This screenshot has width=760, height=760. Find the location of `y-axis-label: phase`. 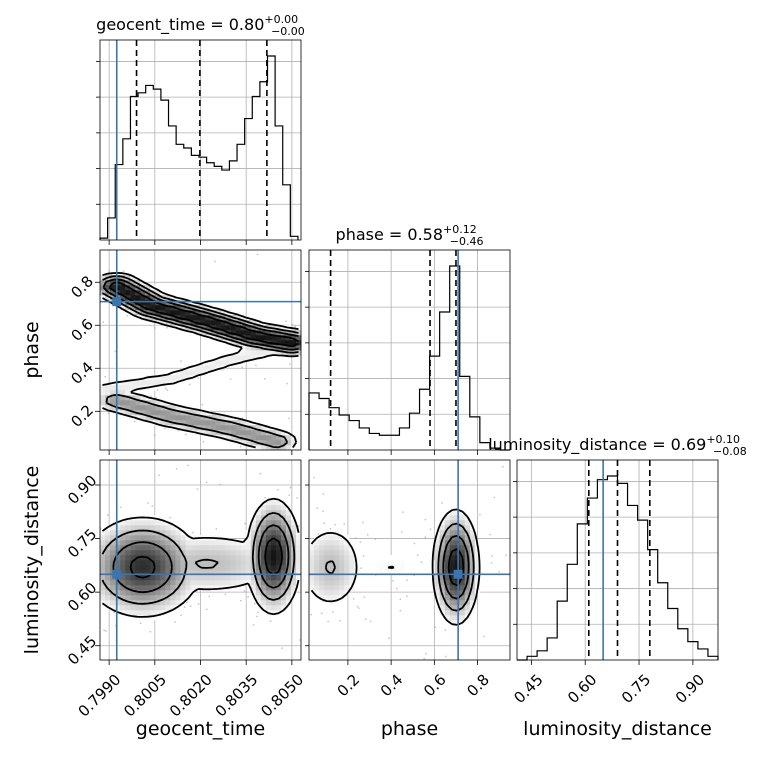

y-axis-label: phase is located at coordinates (32, 349).